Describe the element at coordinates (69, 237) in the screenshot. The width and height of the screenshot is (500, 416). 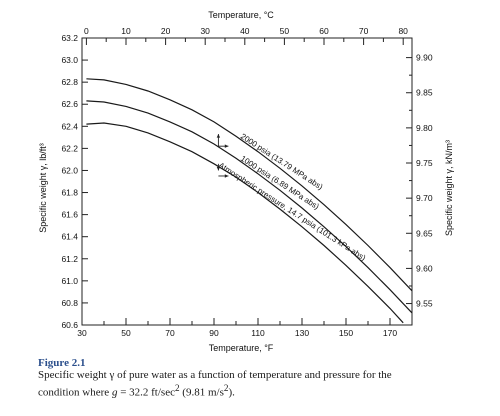
I see `left-tick-label: 61.4` at that location.